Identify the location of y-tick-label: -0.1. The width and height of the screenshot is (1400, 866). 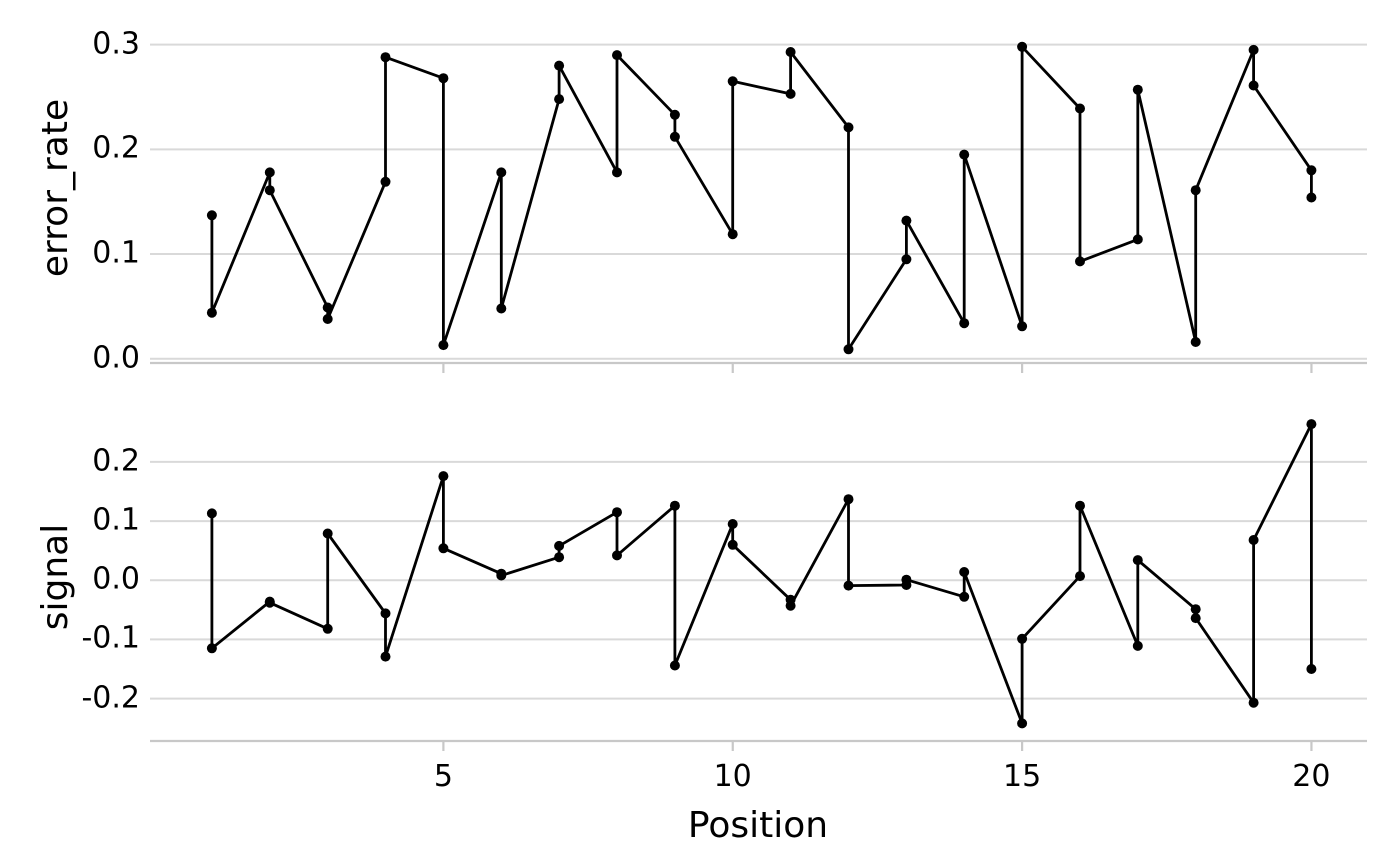
(110, 638).